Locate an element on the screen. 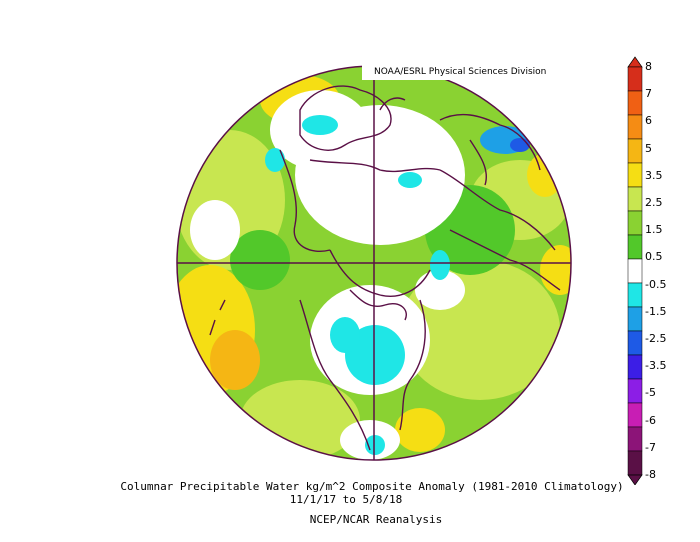 The height and width of the screenshot is (542, 700). color-legend: 8 7 6 5 3.5 2.5 1.5 0.5 -0.5 -1.5 -2.5 -3.5 -5 -6 -7 -8 is located at coordinates (662, 270).